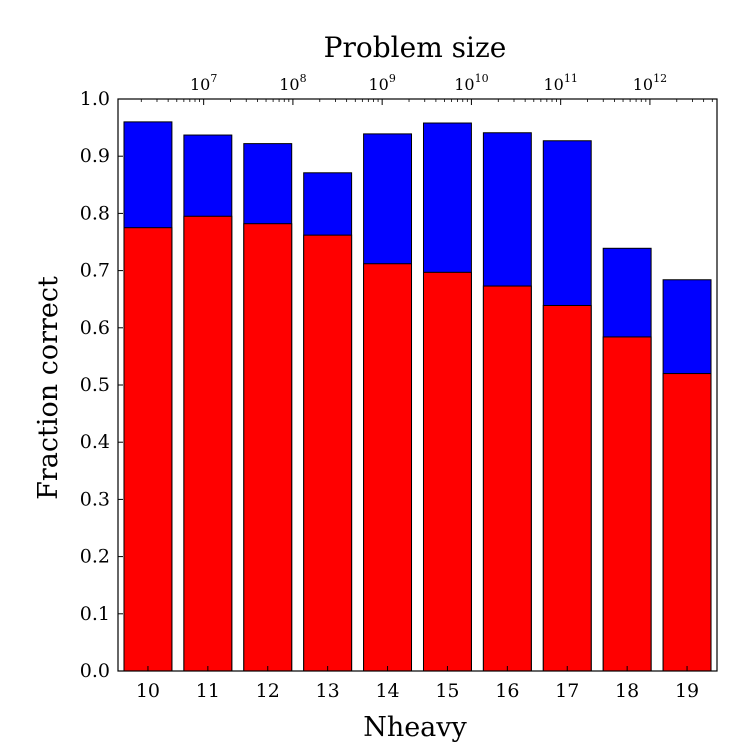  What do you see at coordinates (292, 83) in the screenshot?
I see `top-tick-label: 10⁸` at bounding box center [292, 83].